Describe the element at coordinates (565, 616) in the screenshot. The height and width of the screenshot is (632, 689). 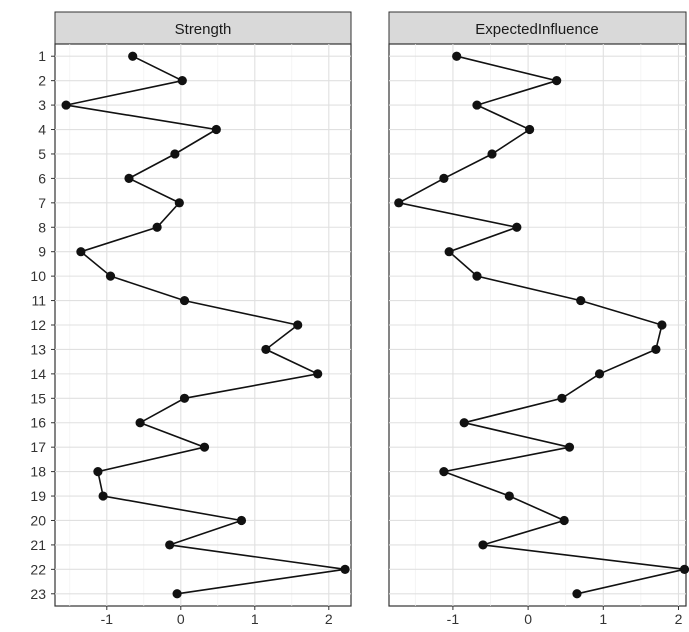
I see `x-axis-expected-influence: -1 0 1 2` at that location.